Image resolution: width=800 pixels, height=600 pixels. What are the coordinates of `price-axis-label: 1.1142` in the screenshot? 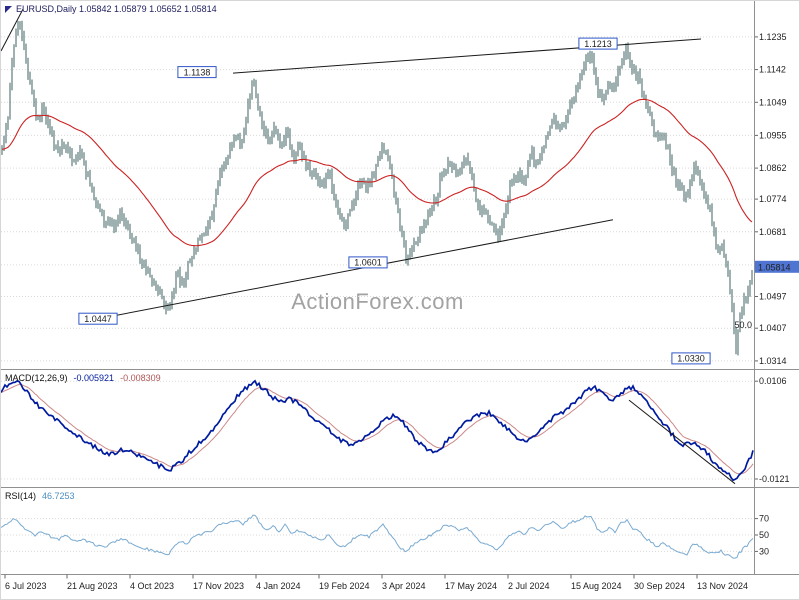 It's located at (772, 70).